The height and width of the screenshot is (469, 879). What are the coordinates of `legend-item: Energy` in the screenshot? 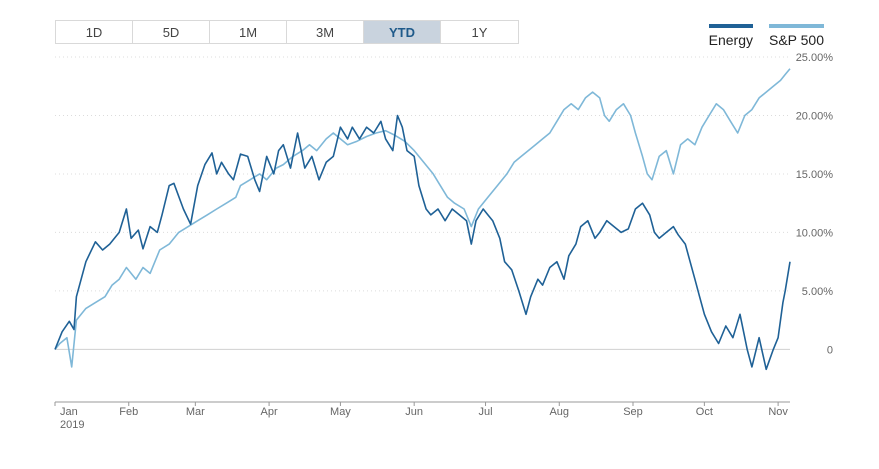 It's located at (730, 36).